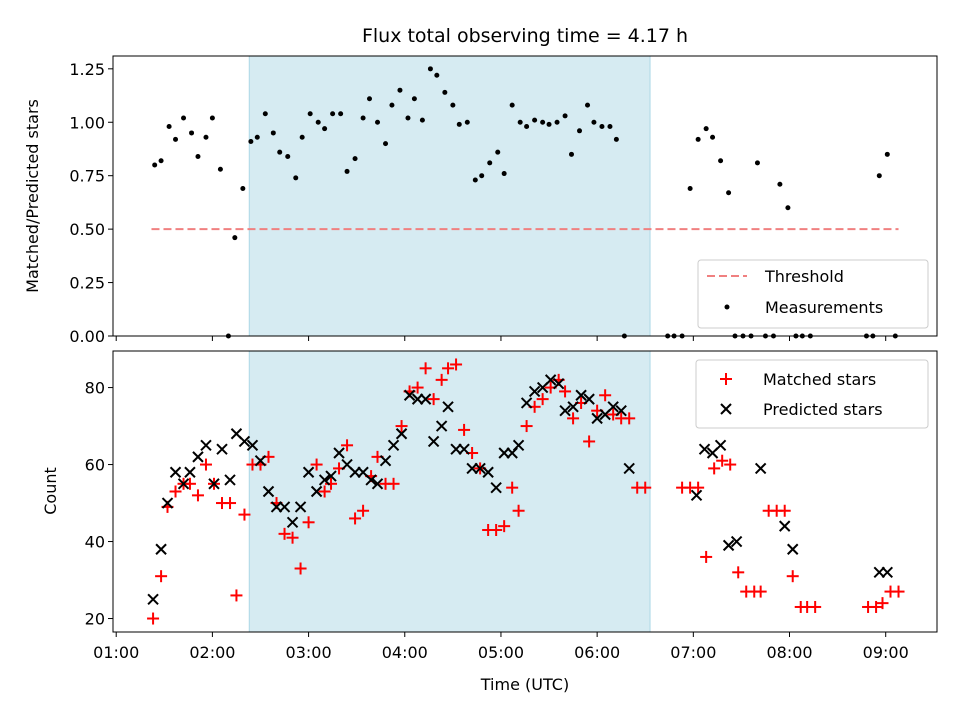 This screenshot has width=960, height=720. What do you see at coordinates (99, 504) in the screenshot?
I see `bottom-y-axis-ticks: 20 40 60 80` at bounding box center [99, 504].